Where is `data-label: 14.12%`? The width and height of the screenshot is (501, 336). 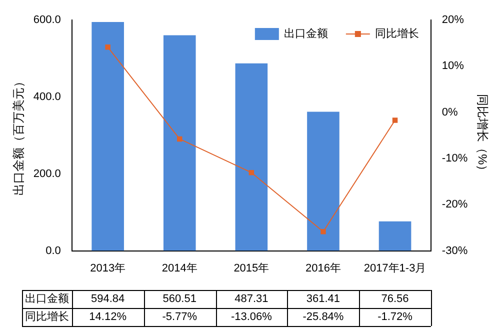
data-label: 14.12% is located at coordinates (108, 317).